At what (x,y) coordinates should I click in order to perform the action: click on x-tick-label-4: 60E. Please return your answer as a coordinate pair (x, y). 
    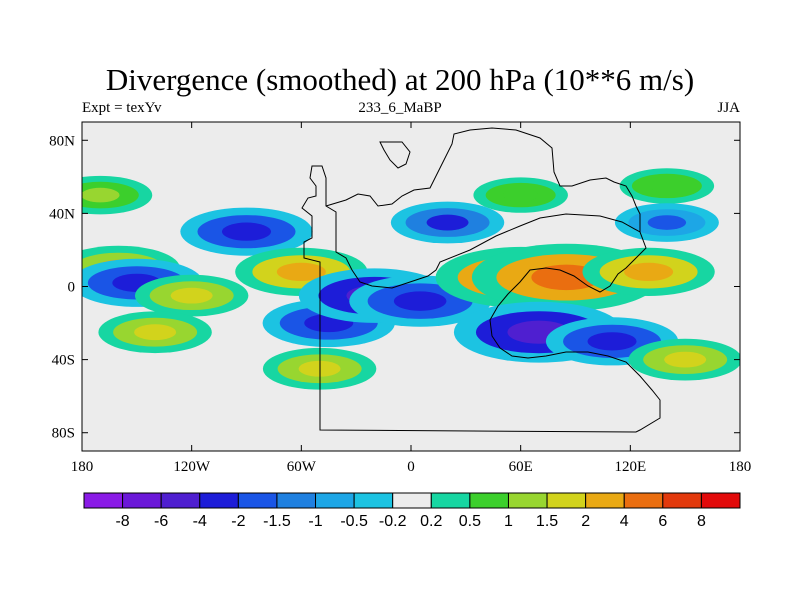
    Looking at the image, I should click on (521, 467).